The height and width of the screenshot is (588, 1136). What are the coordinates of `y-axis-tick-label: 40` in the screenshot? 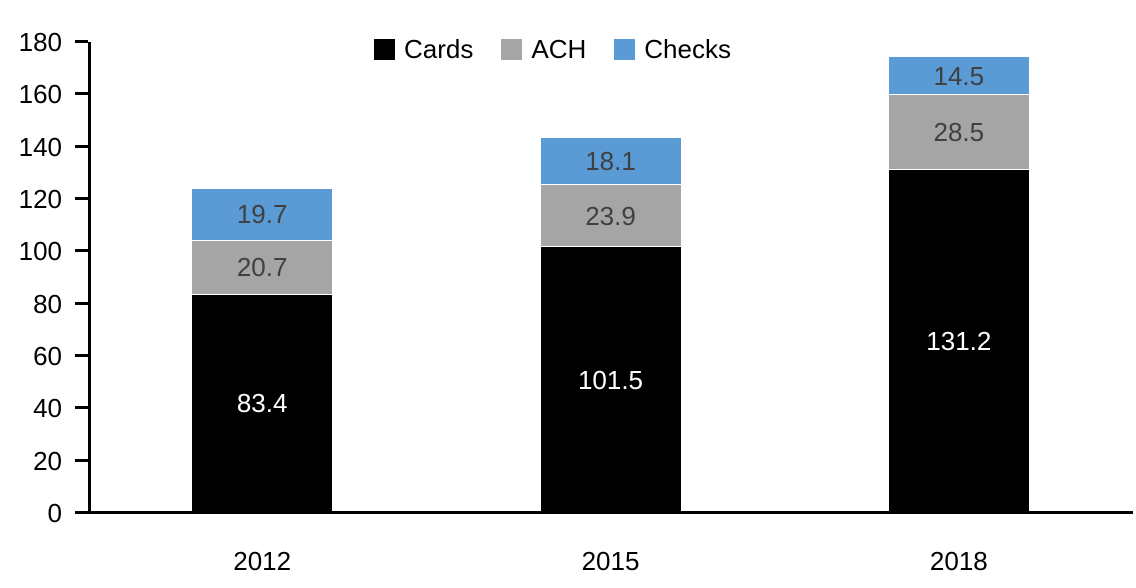 It's located at (47, 408).